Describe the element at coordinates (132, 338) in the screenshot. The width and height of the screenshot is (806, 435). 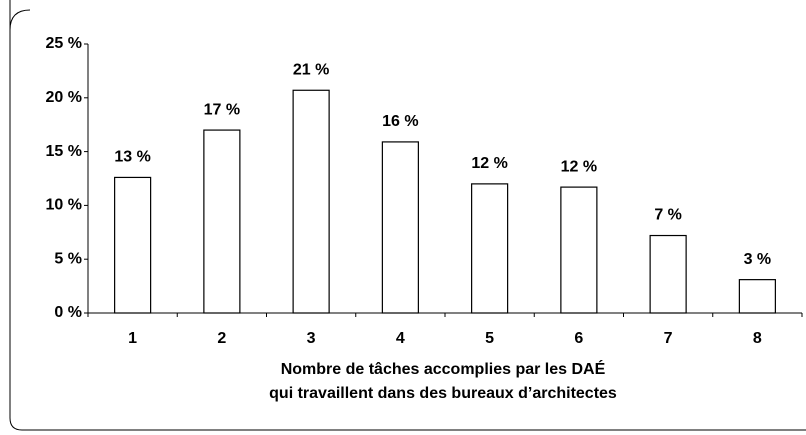
I see `x-tick-label: 1` at that location.